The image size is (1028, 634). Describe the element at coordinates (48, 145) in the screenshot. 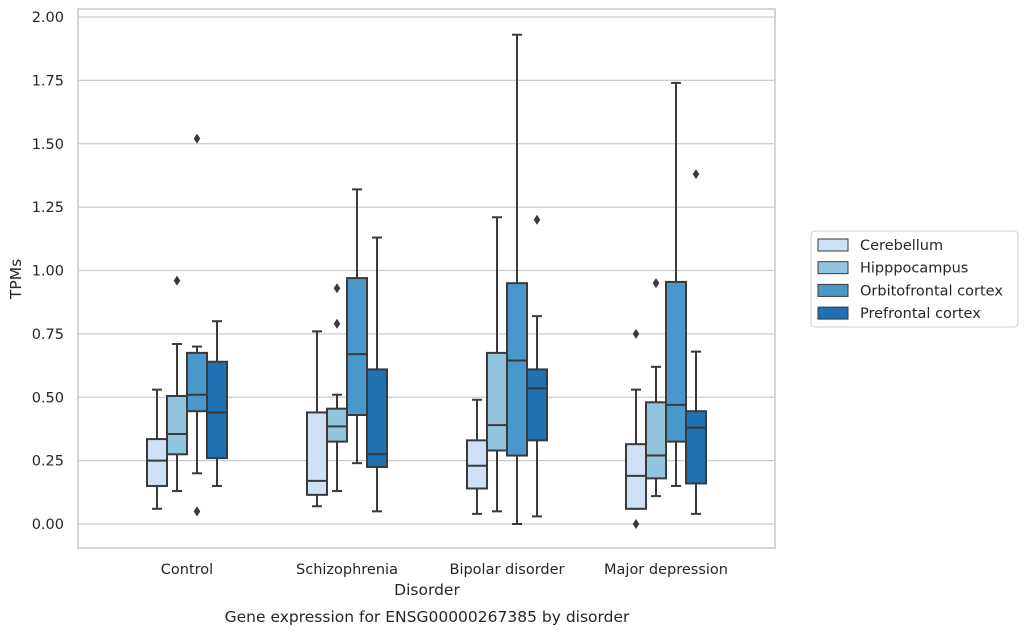

I see `y-tick-label: 1.50` at that location.